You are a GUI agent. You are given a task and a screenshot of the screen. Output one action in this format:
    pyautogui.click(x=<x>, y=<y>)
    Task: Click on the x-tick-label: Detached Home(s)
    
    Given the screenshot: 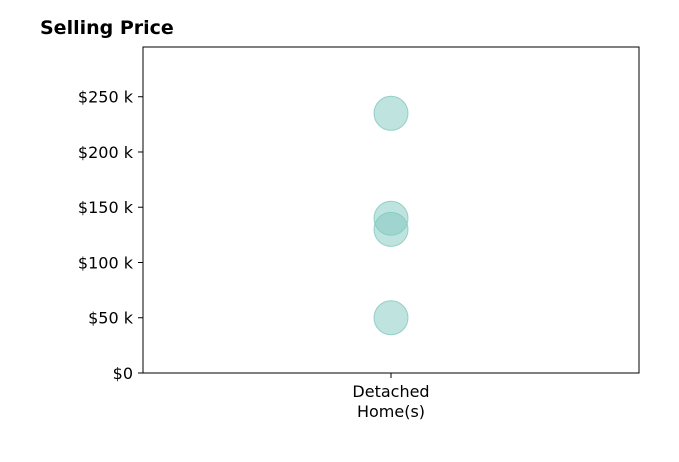 What is the action you would take?
    pyautogui.click(x=390, y=401)
    